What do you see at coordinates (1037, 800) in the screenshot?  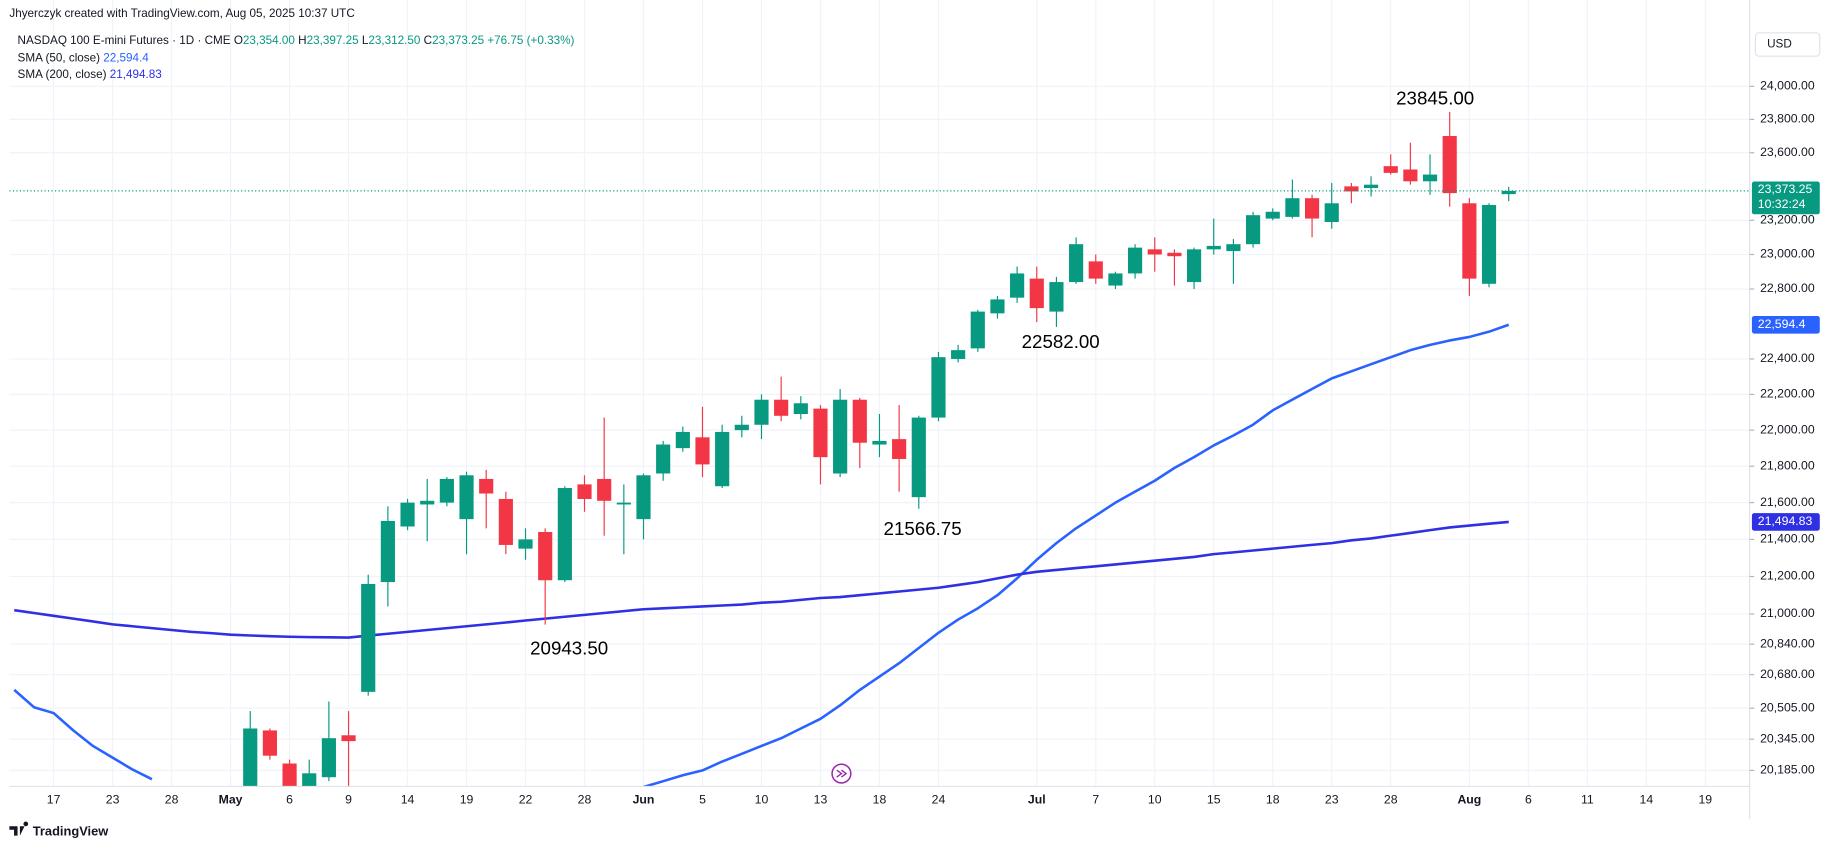 I see `x-tick-label: Jul` at bounding box center [1037, 800].